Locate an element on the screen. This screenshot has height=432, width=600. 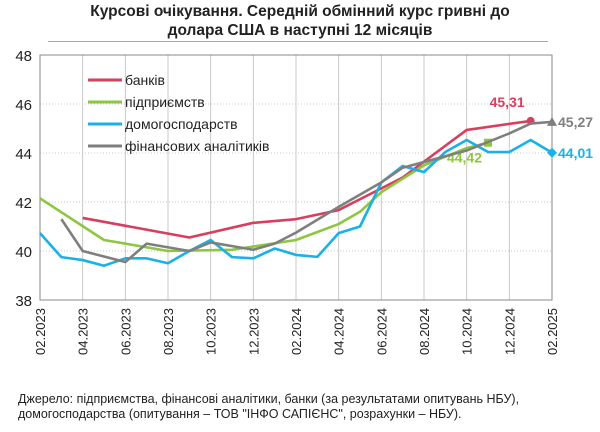
y-tick-label: 48 is located at coordinates (23, 56).